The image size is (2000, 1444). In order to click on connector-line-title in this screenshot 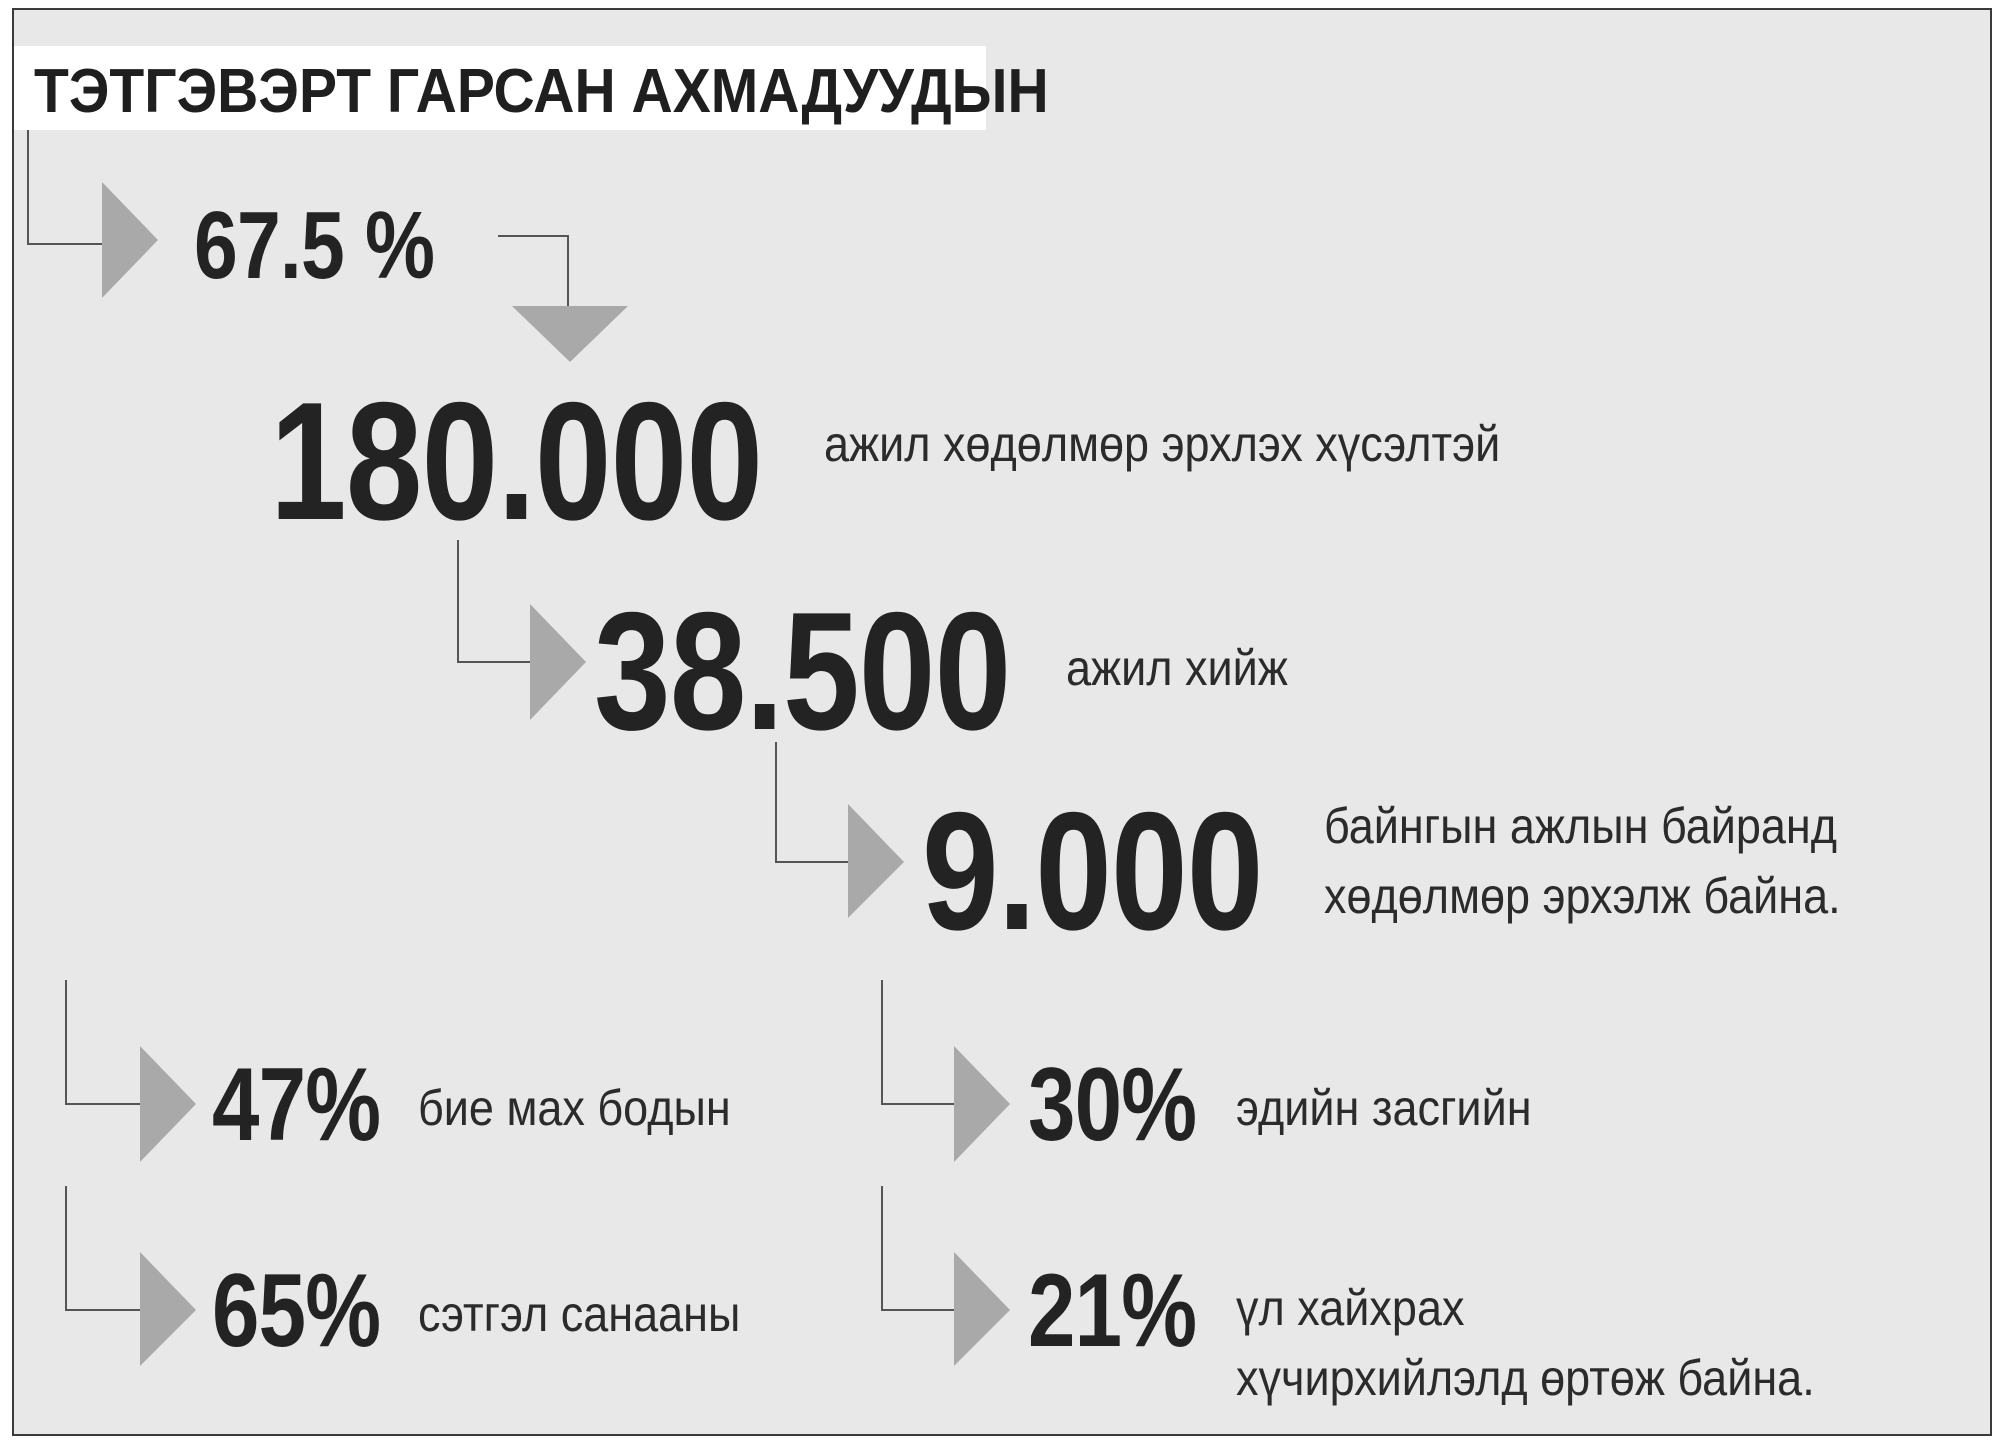, I will do `click(66, 184)`.